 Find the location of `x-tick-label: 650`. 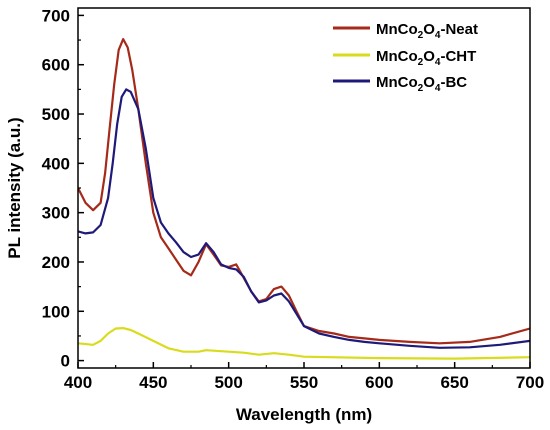

x-tick-label: 650 is located at coordinates (454, 382).